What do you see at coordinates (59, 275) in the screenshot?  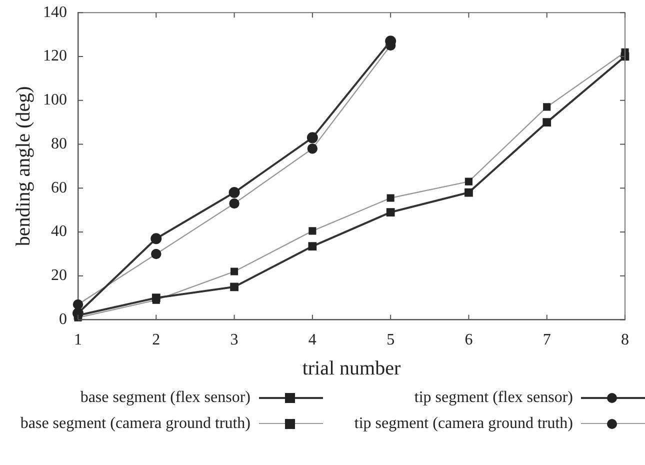 I see `y-tick-label: 20` at bounding box center [59, 275].